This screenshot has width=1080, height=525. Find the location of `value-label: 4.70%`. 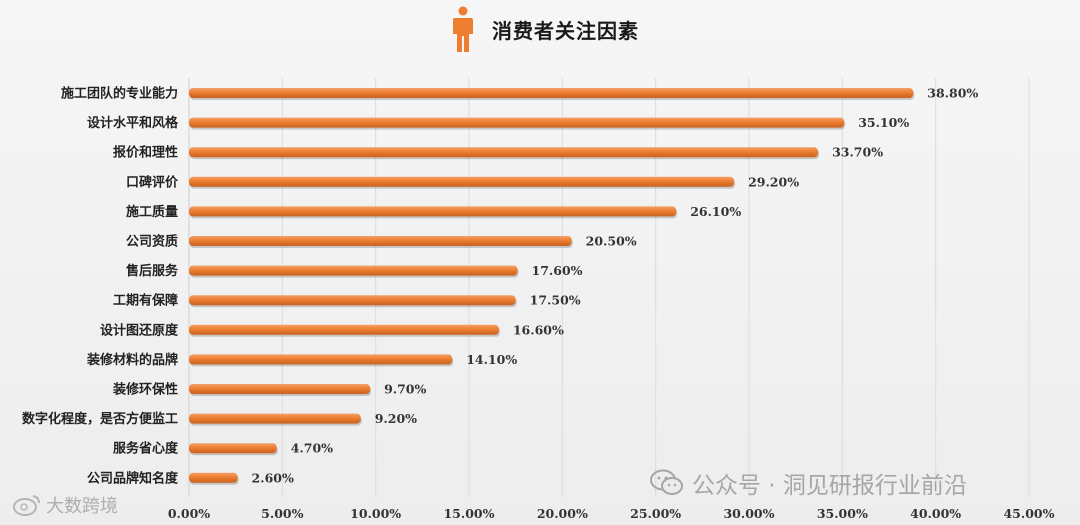

value-label: 4.70% is located at coordinates (312, 448).